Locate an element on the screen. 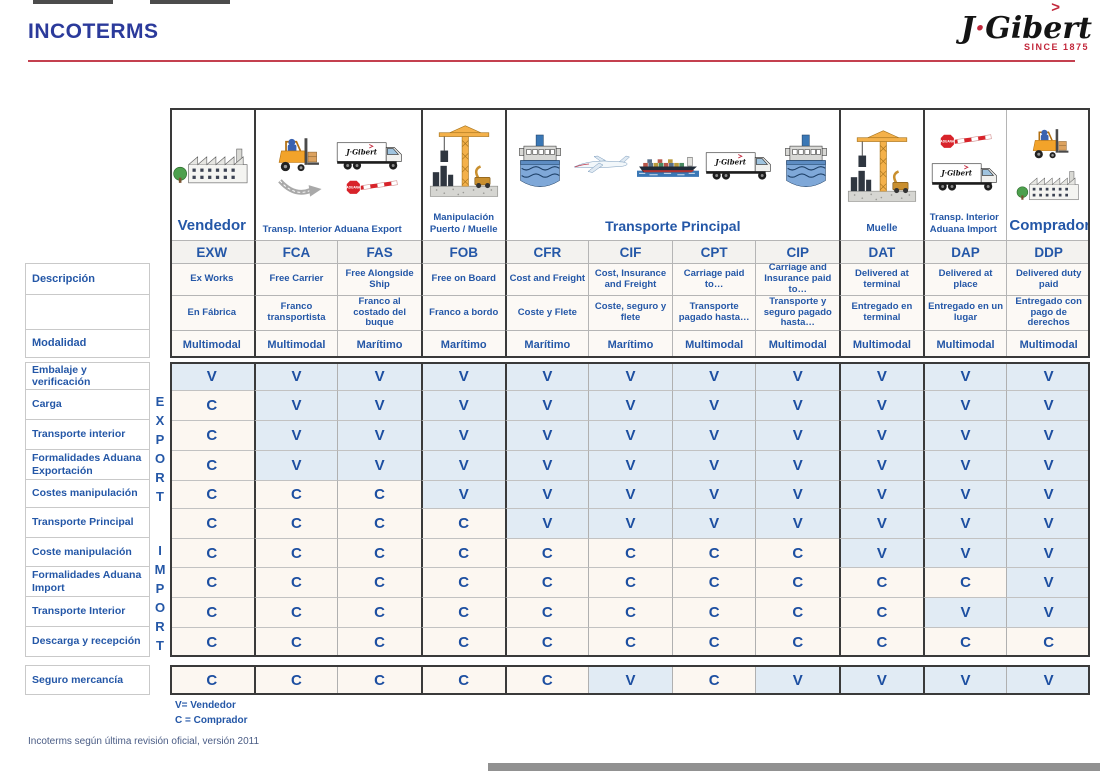 The width and height of the screenshot is (1100, 771). row-label: Embalaje y verificación is located at coordinates (87, 376).